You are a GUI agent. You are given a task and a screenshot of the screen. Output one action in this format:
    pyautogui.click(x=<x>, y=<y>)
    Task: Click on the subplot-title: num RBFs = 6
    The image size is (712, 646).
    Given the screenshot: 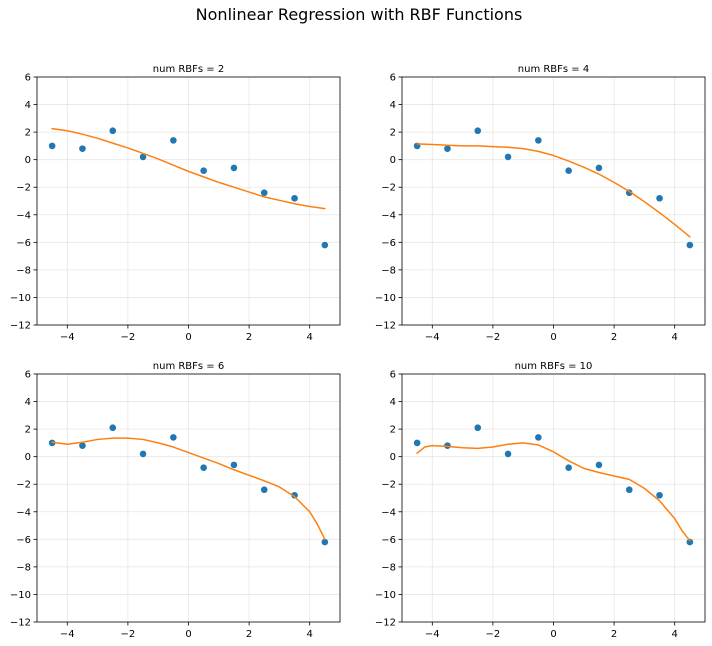 What is the action you would take?
    pyautogui.click(x=188, y=366)
    